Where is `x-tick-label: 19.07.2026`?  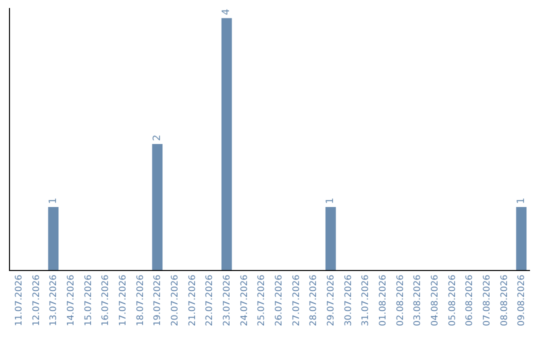 x-tick-label: 19.07.2026 is located at coordinates (158, 300).